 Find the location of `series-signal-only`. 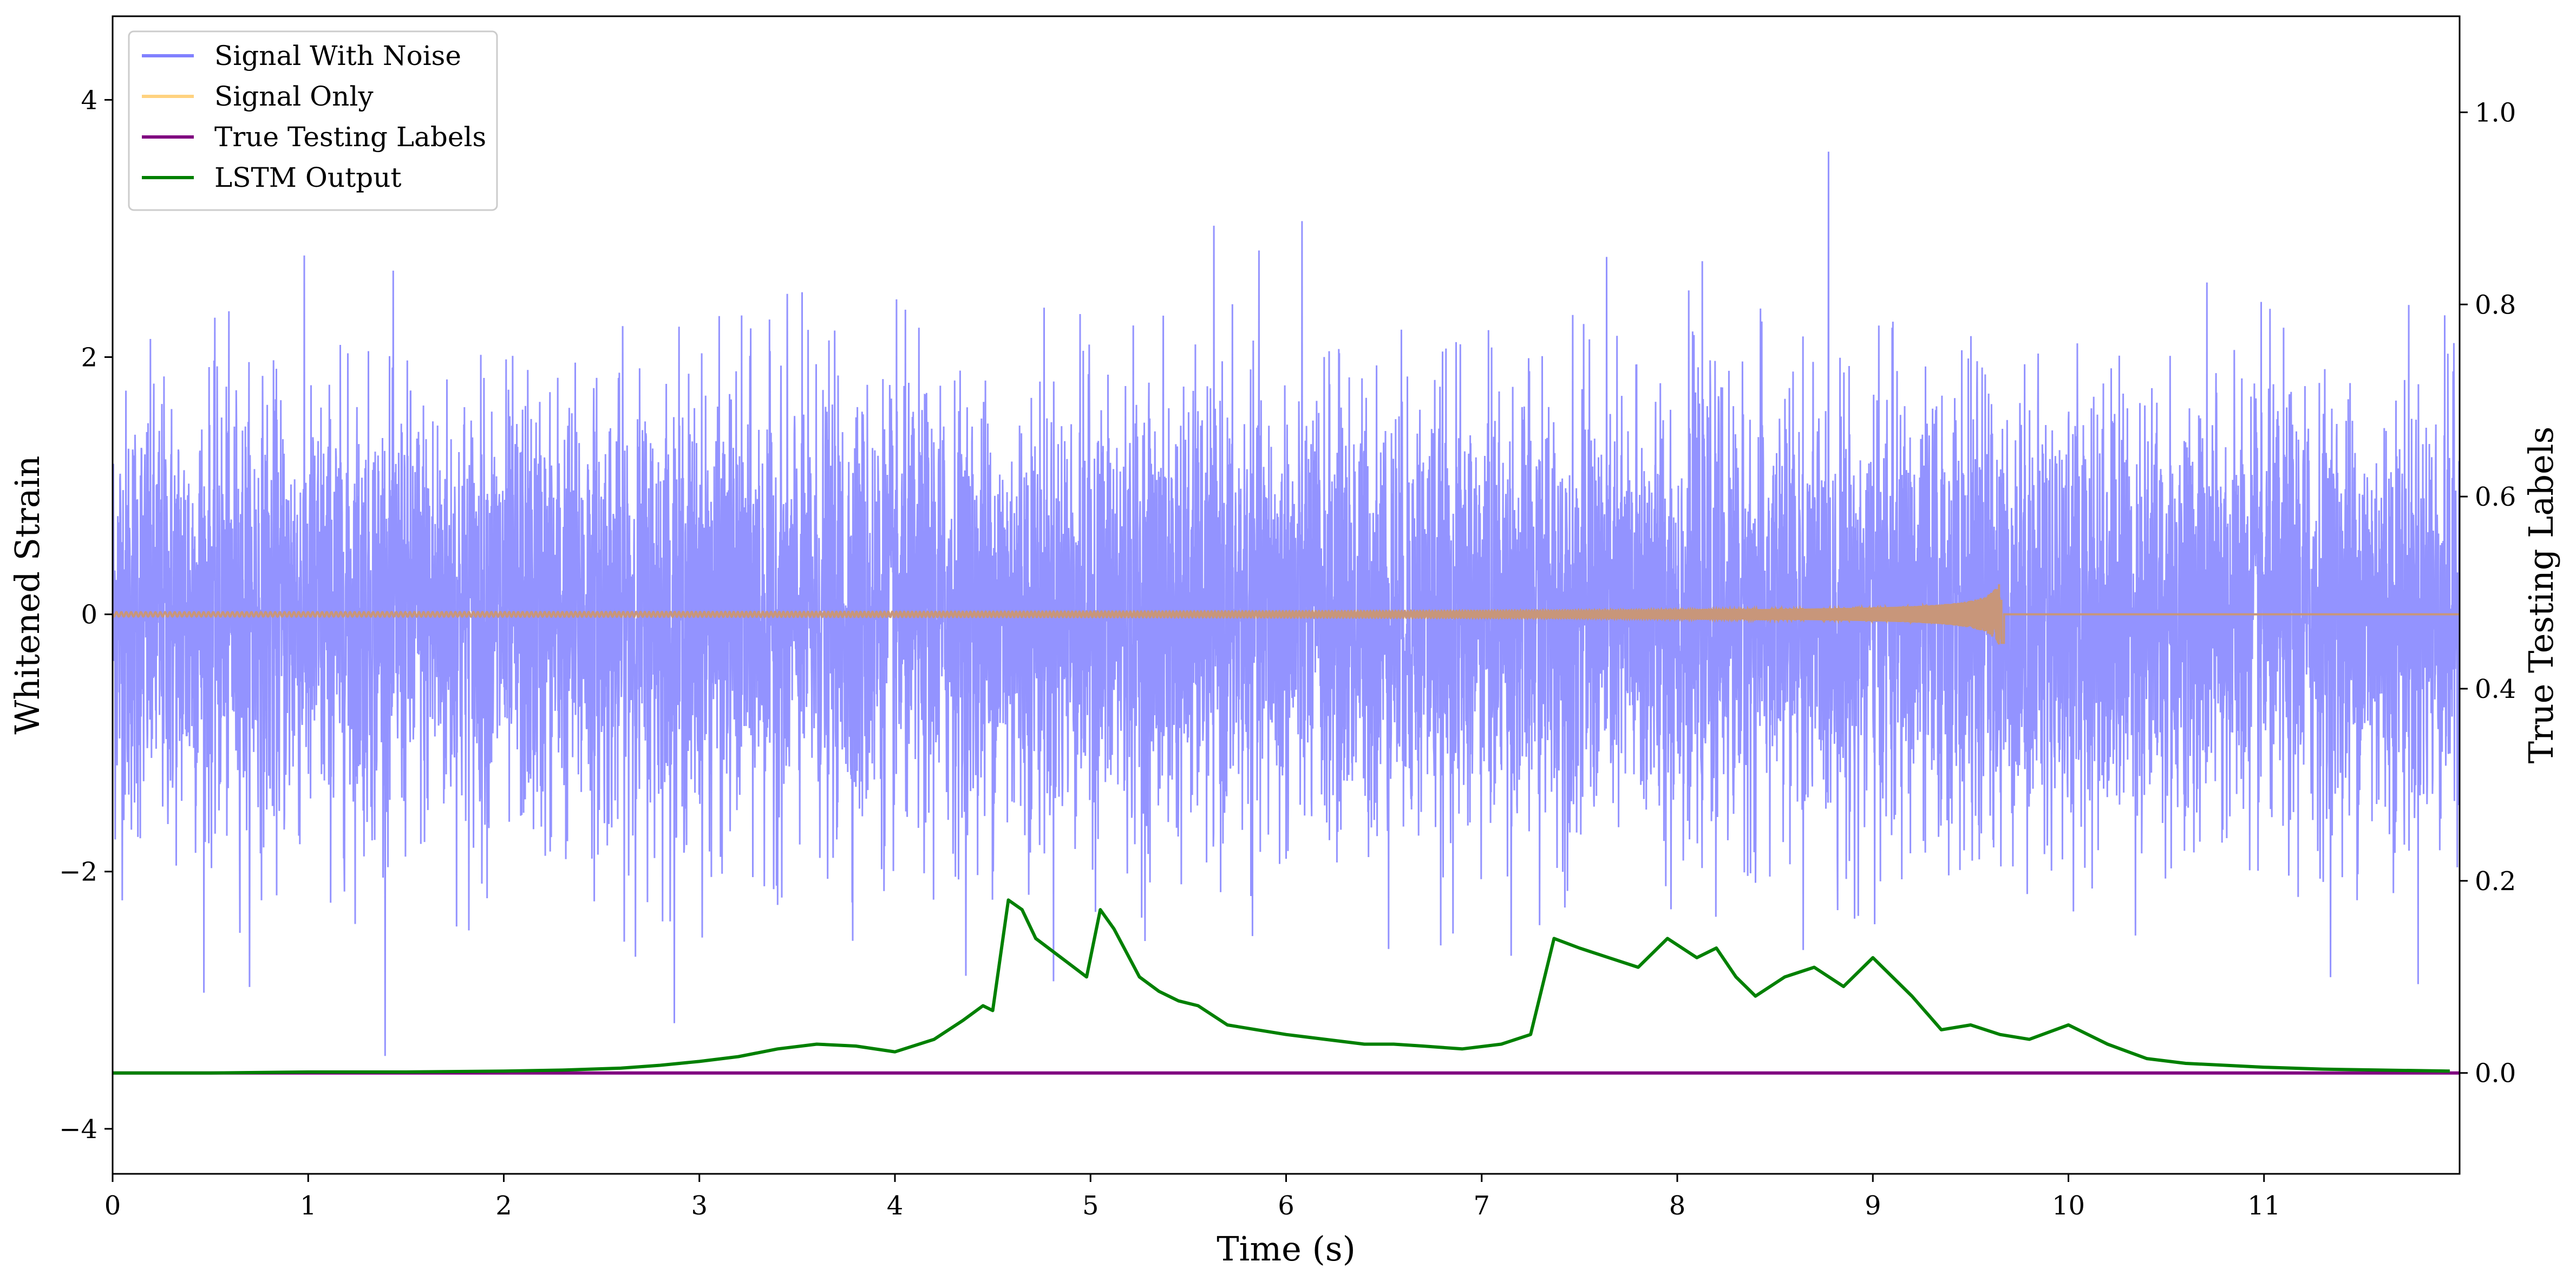

series-signal-only is located at coordinates (1286, 614).